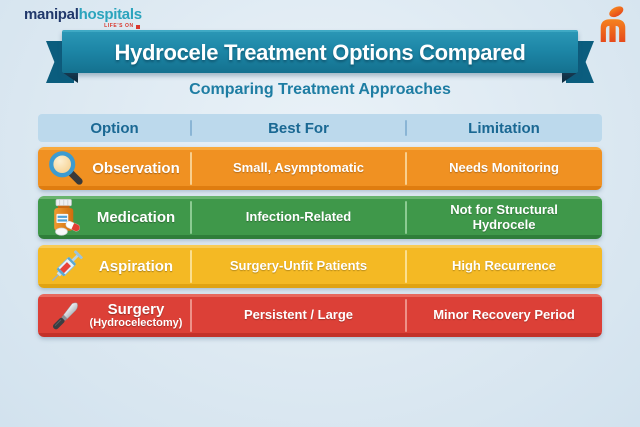 The image size is (640, 427). I want to click on header-best-for: Best For, so click(298, 128).